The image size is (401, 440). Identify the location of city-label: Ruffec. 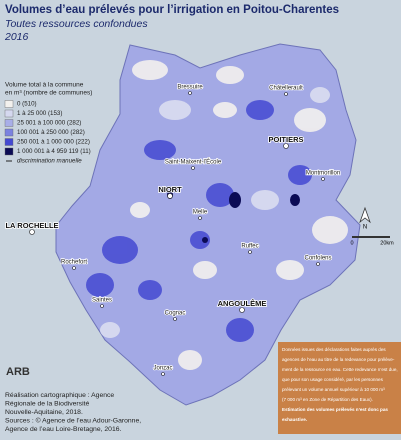
(249, 247).